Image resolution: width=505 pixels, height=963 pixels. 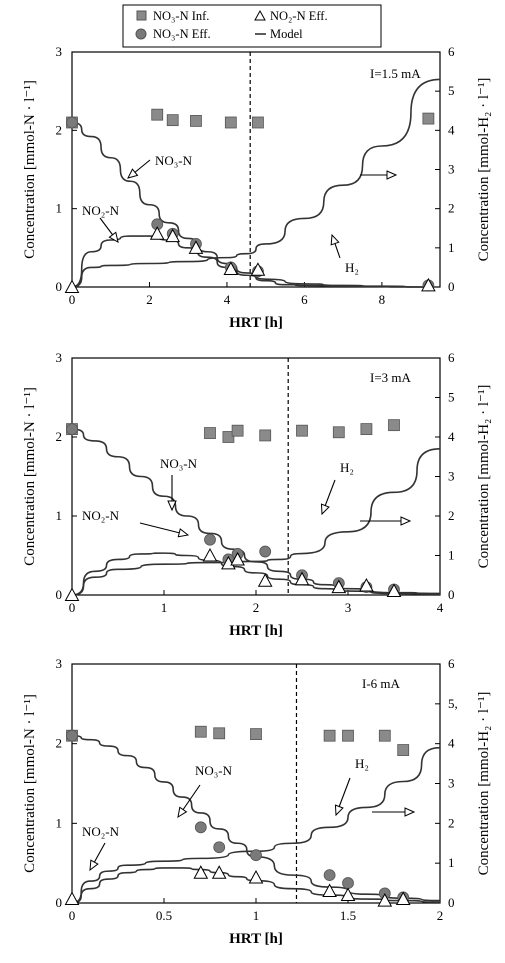 I want to click on y2-tick-label: 5,, so click(x=453, y=703).